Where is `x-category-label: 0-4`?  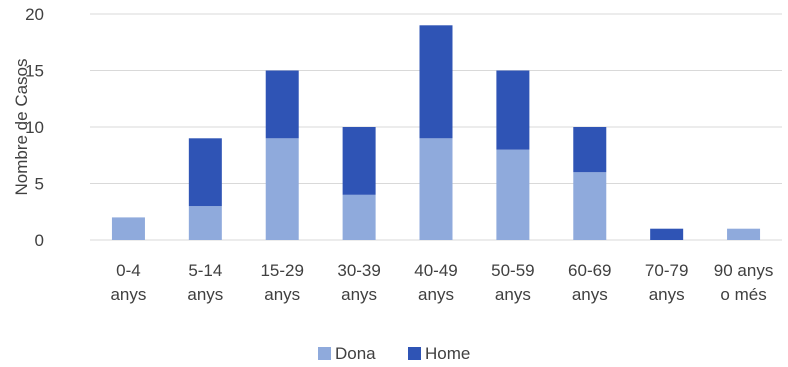
x-category-label: 0-4 is located at coordinates (128, 270).